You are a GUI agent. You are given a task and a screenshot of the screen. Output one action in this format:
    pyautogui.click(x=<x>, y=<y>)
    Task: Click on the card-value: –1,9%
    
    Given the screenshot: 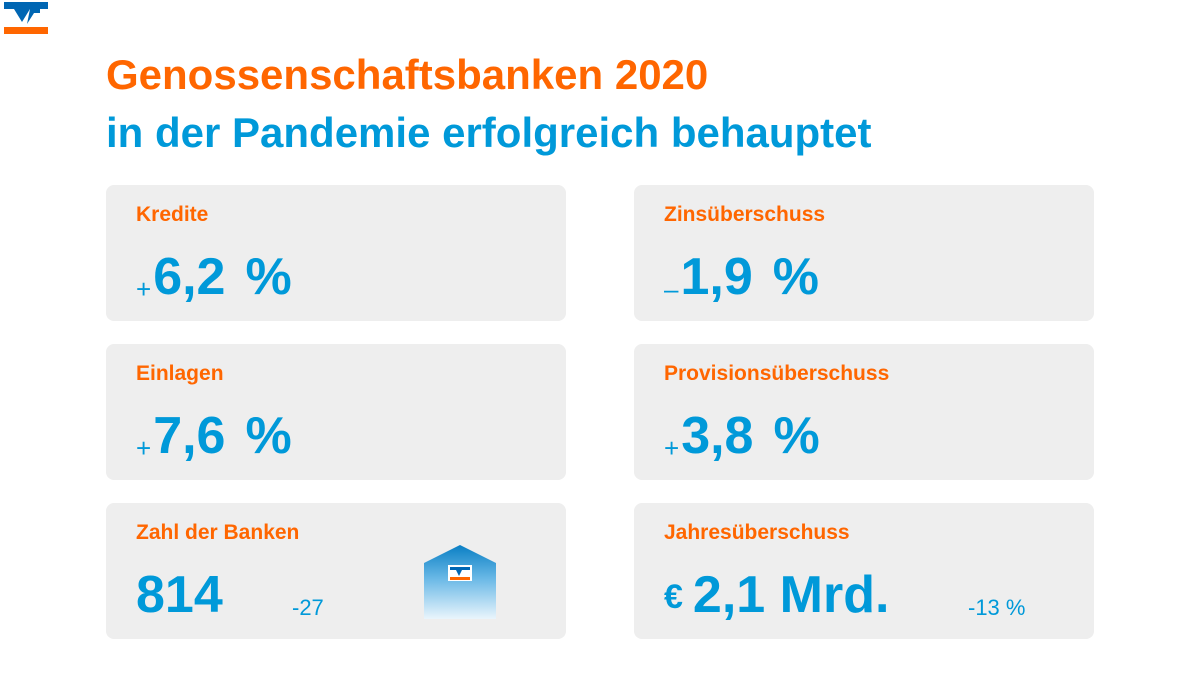 What is the action you would take?
    pyautogui.click(x=741, y=283)
    